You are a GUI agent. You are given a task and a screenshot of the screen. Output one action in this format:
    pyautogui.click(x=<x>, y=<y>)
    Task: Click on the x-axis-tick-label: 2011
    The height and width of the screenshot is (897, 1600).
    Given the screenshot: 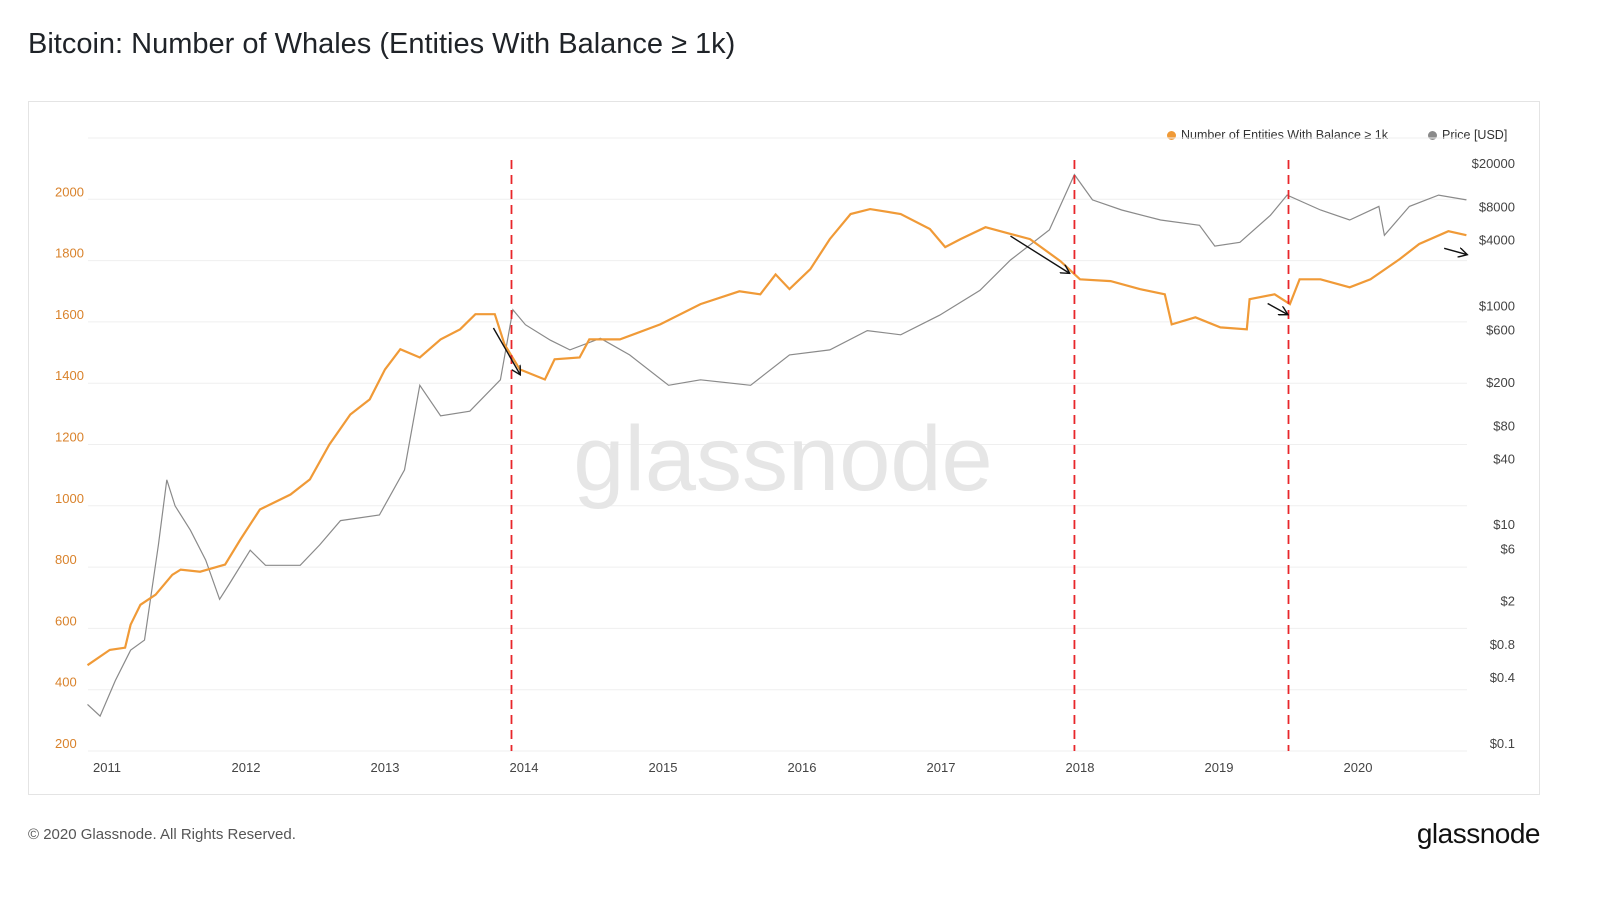 What is the action you would take?
    pyautogui.click(x=107, y=767)
    